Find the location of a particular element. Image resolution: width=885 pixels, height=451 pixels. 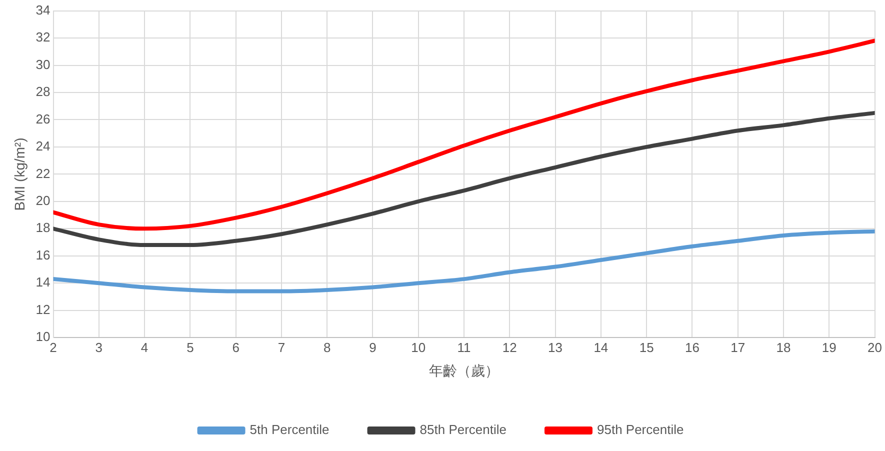

legend-label: 95th Percentile is located at coordinates (640, 430).